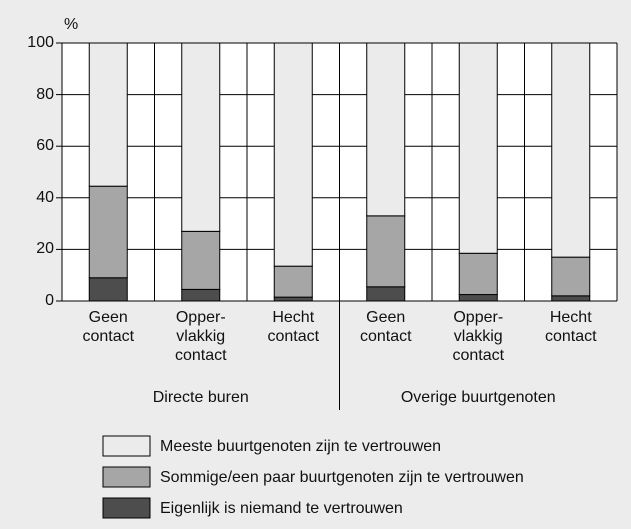  Describe the element at coordinates (71, 24) in the screenshot. I see `y-unit: %` at that location.